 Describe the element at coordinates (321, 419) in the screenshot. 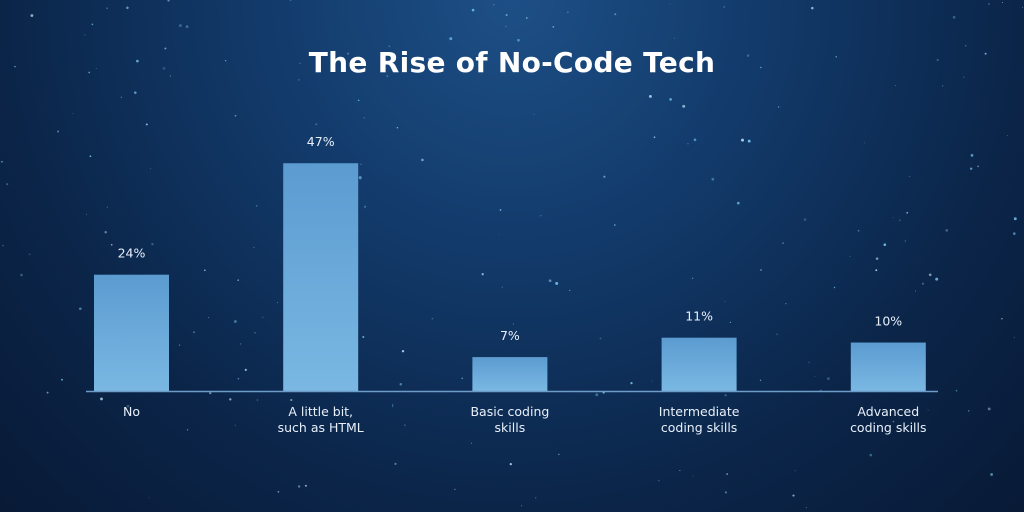

I see `x-tick-label: A little bit, such as HTML` at that location.